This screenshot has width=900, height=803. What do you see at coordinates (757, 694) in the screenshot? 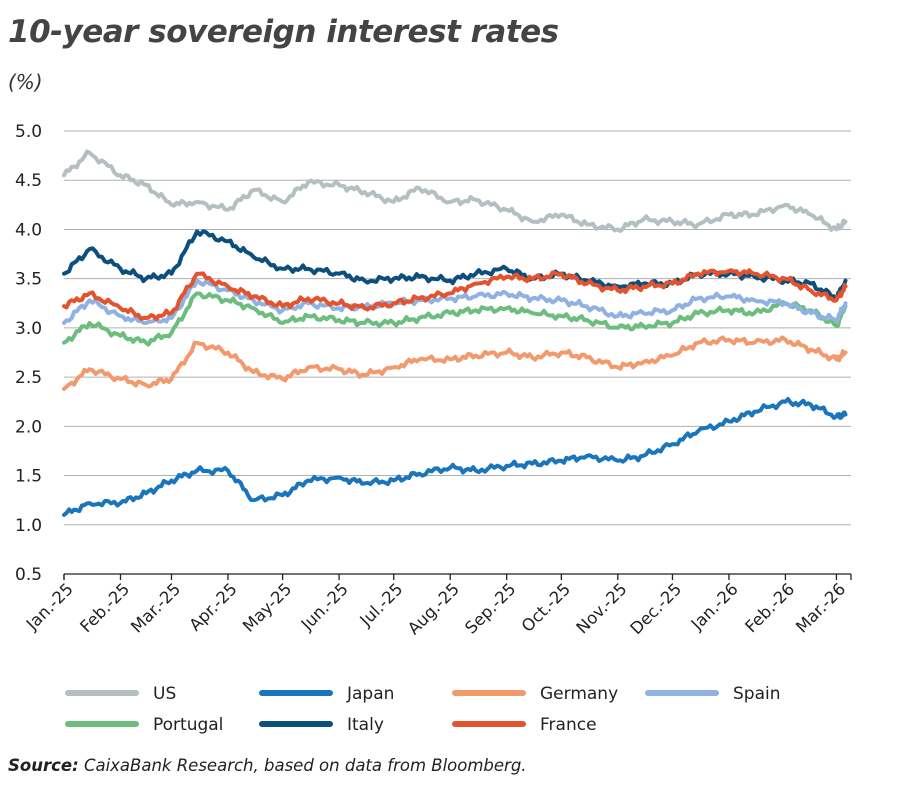
I see `legend-label: Spain` at bounding box center [757, 694].